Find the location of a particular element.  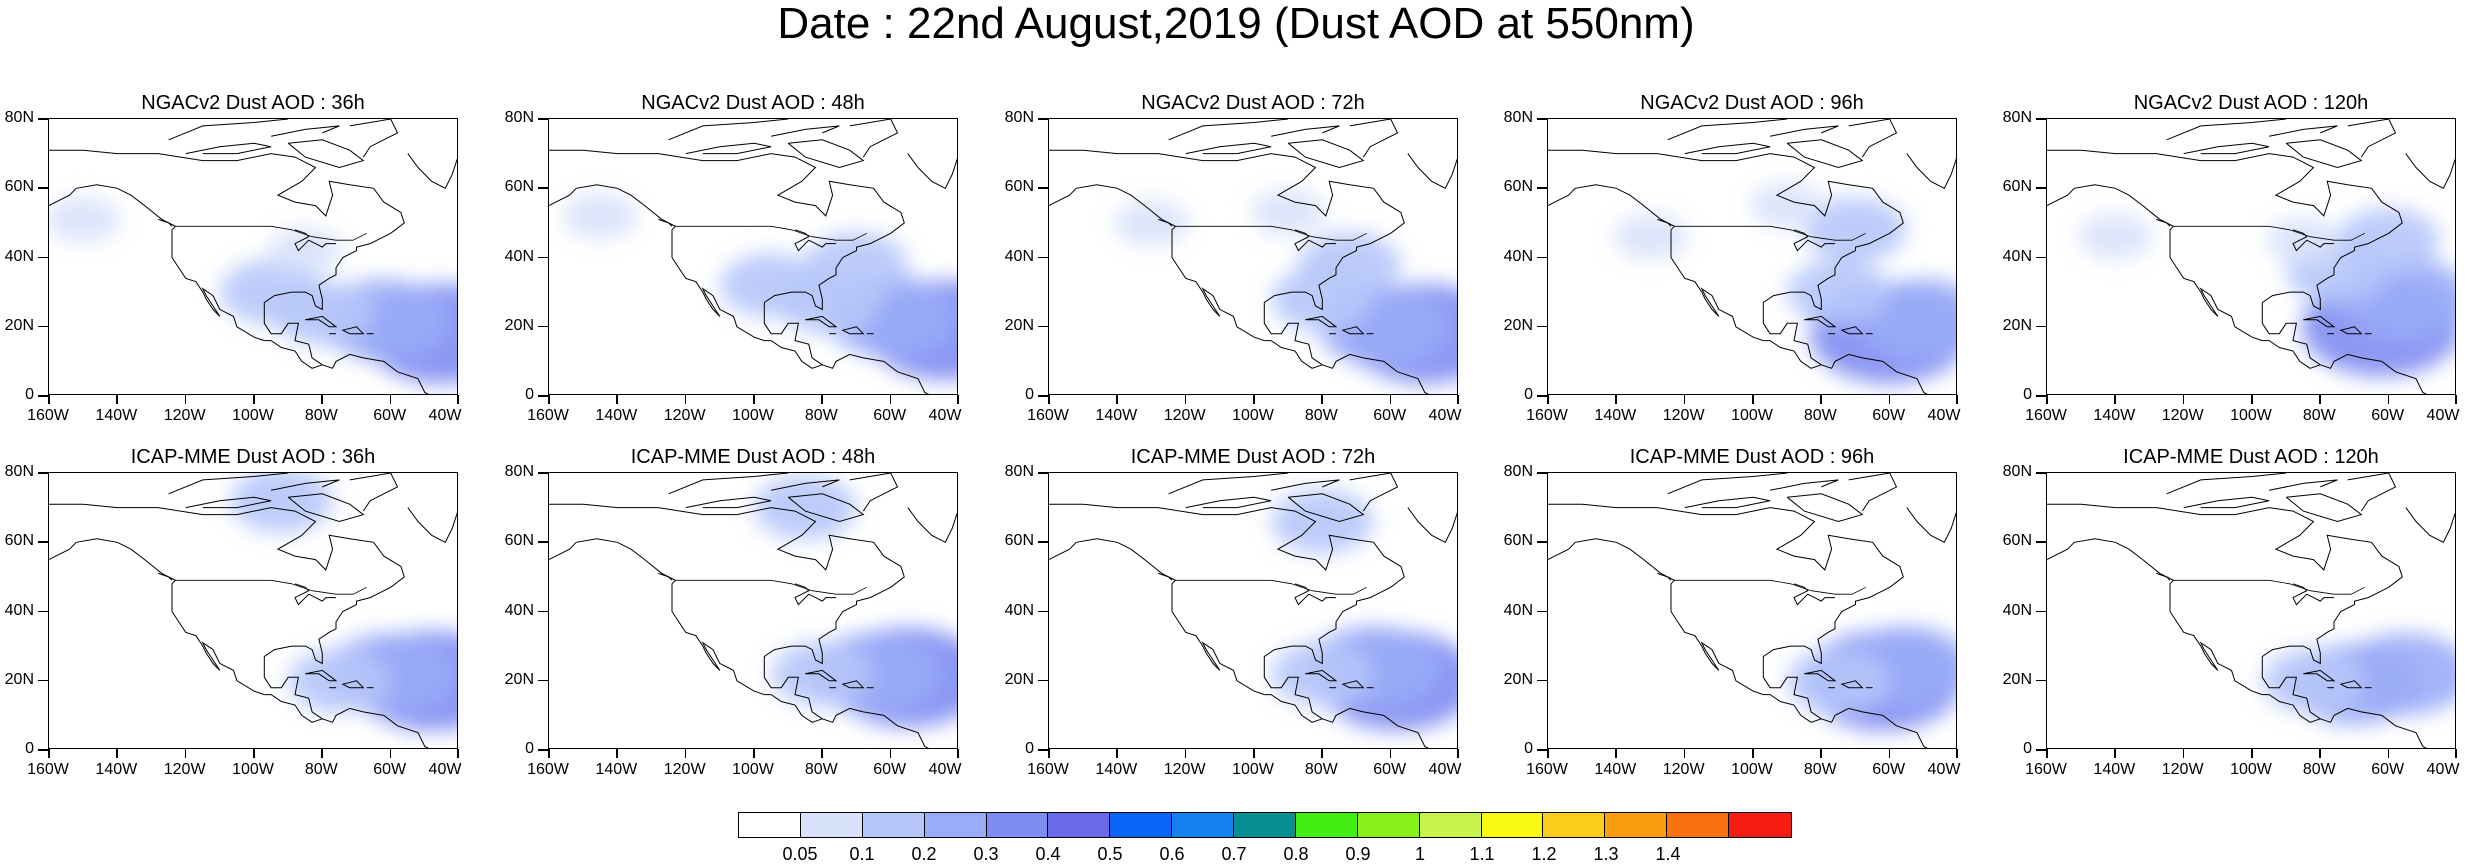

colorbar-label: 0.8 is located at coordinates (1296, 854).